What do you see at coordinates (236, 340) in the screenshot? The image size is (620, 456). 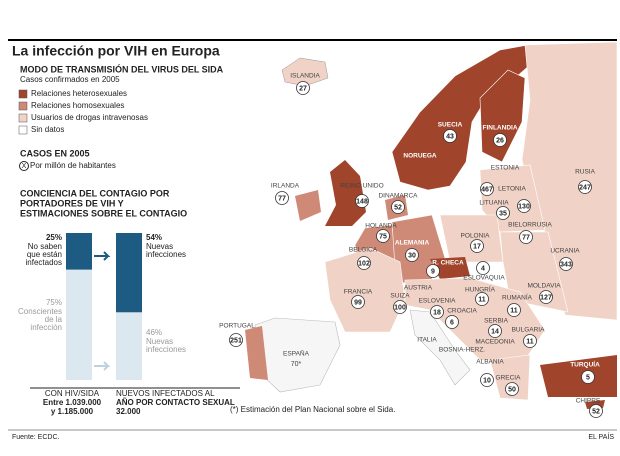 I see `case-value: 251` at bounding box center [236, 340].